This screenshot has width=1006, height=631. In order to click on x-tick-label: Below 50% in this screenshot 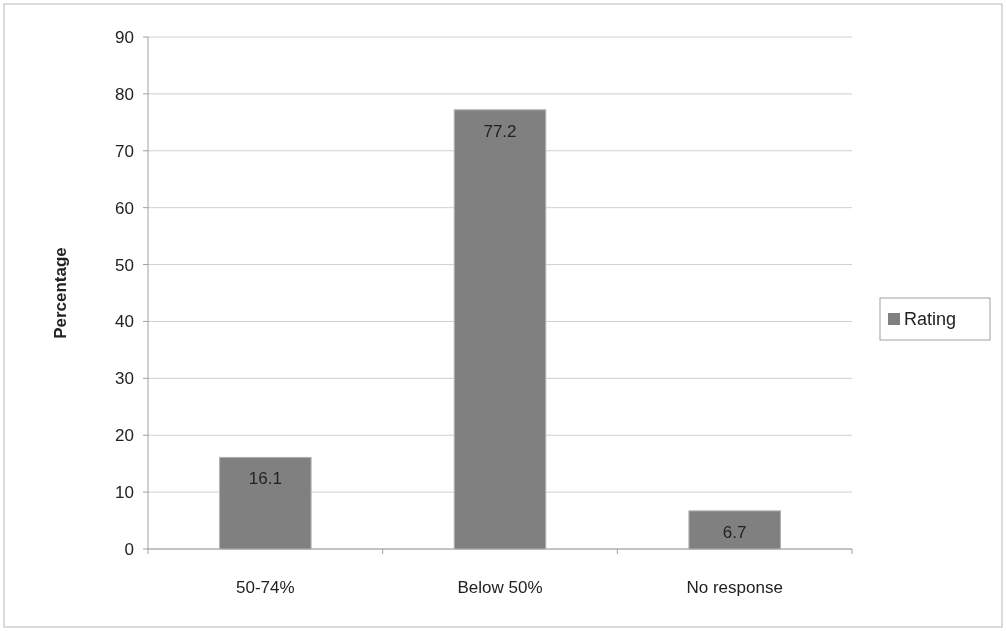, I will do `click(500, 587)`.